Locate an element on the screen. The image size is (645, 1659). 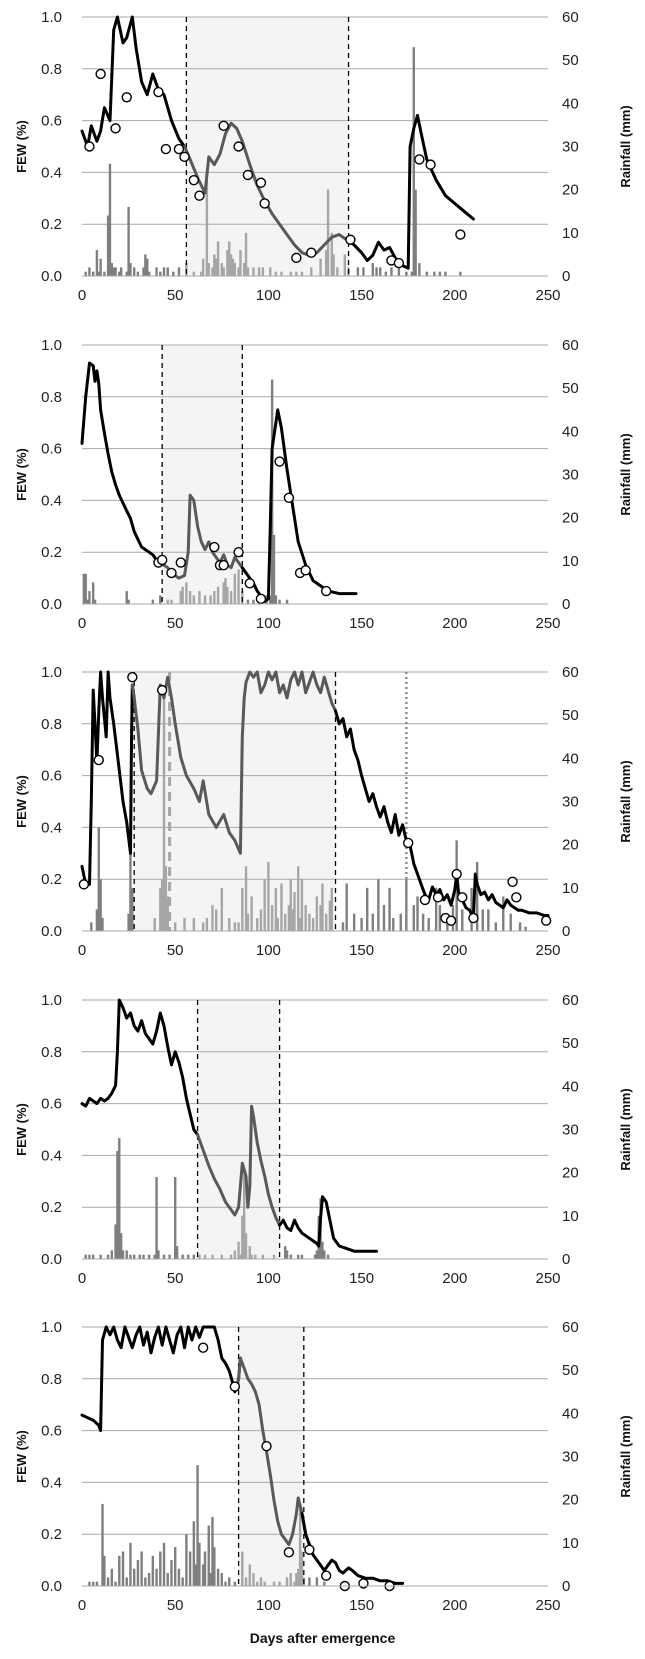
y-left-tick-label: 0.2 is located at coordinates (51, 1534).